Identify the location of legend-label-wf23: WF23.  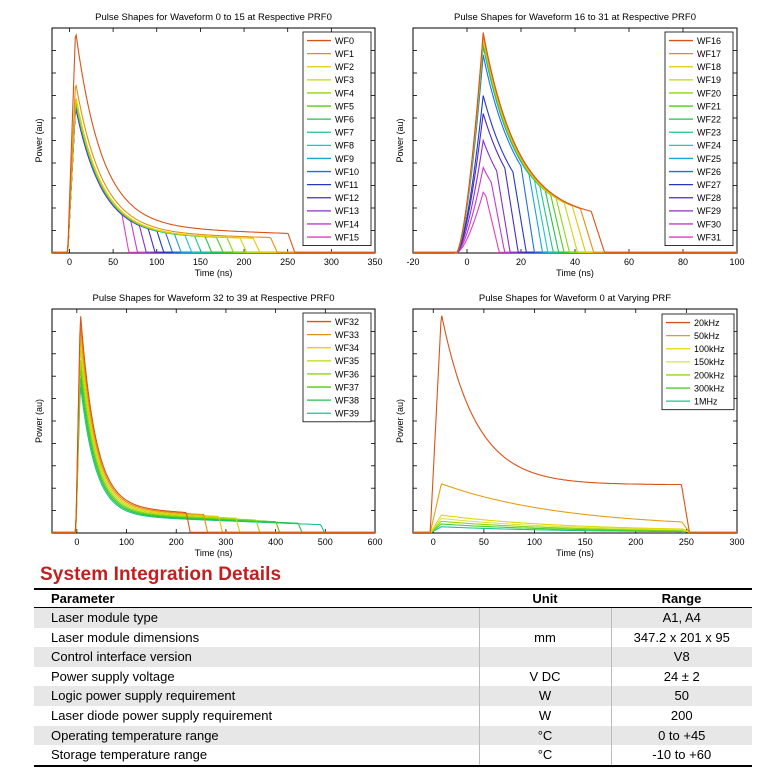
(709, 133).